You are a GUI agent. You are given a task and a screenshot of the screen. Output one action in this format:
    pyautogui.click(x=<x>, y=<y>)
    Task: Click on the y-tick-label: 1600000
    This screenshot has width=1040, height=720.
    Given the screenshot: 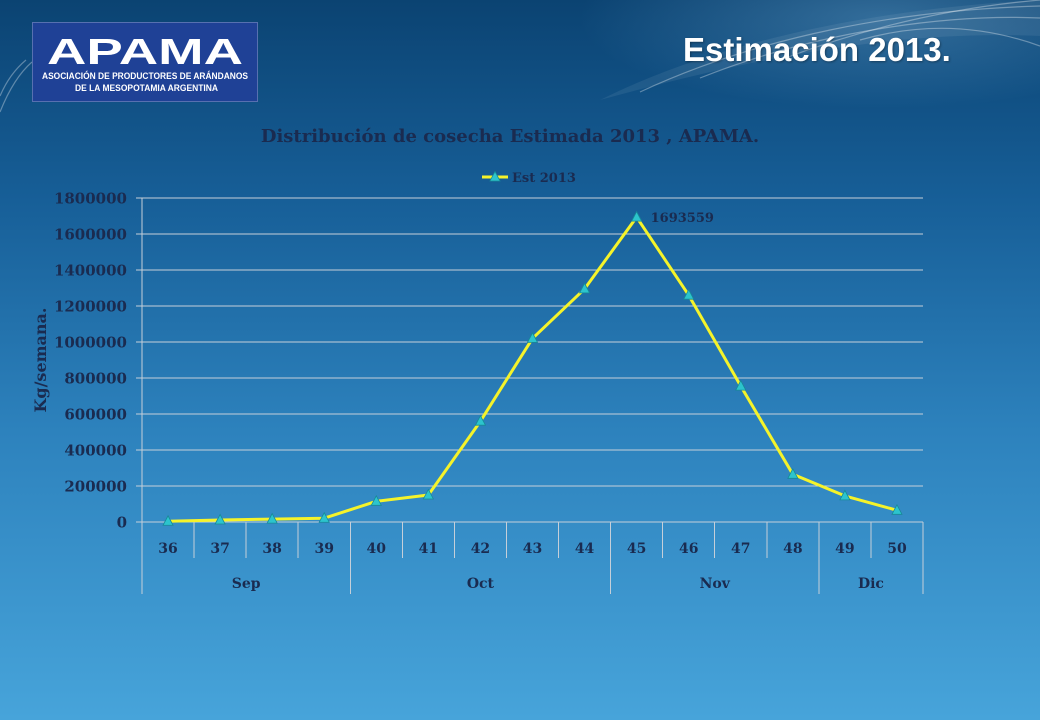 What is the action you would take?
    pyautogui.click(x=90, y=235)
    